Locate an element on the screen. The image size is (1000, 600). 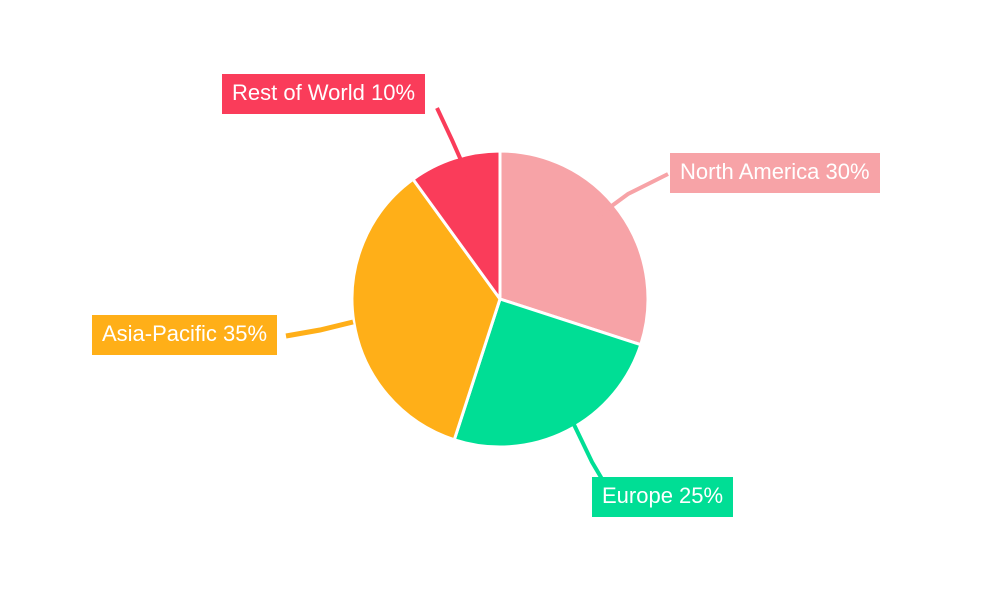
leader-line-europe is located at coordinates (584, 444).